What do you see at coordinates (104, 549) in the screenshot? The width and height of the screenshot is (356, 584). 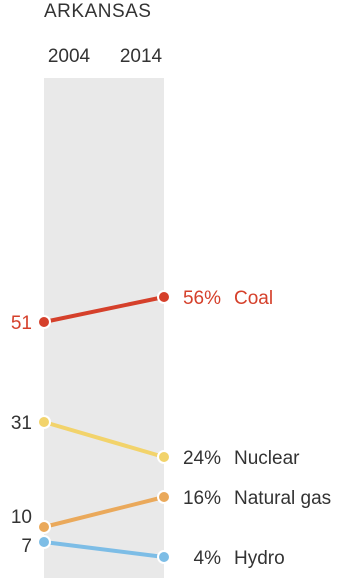 I see `hydro-line` at bounding box center [104, 549].